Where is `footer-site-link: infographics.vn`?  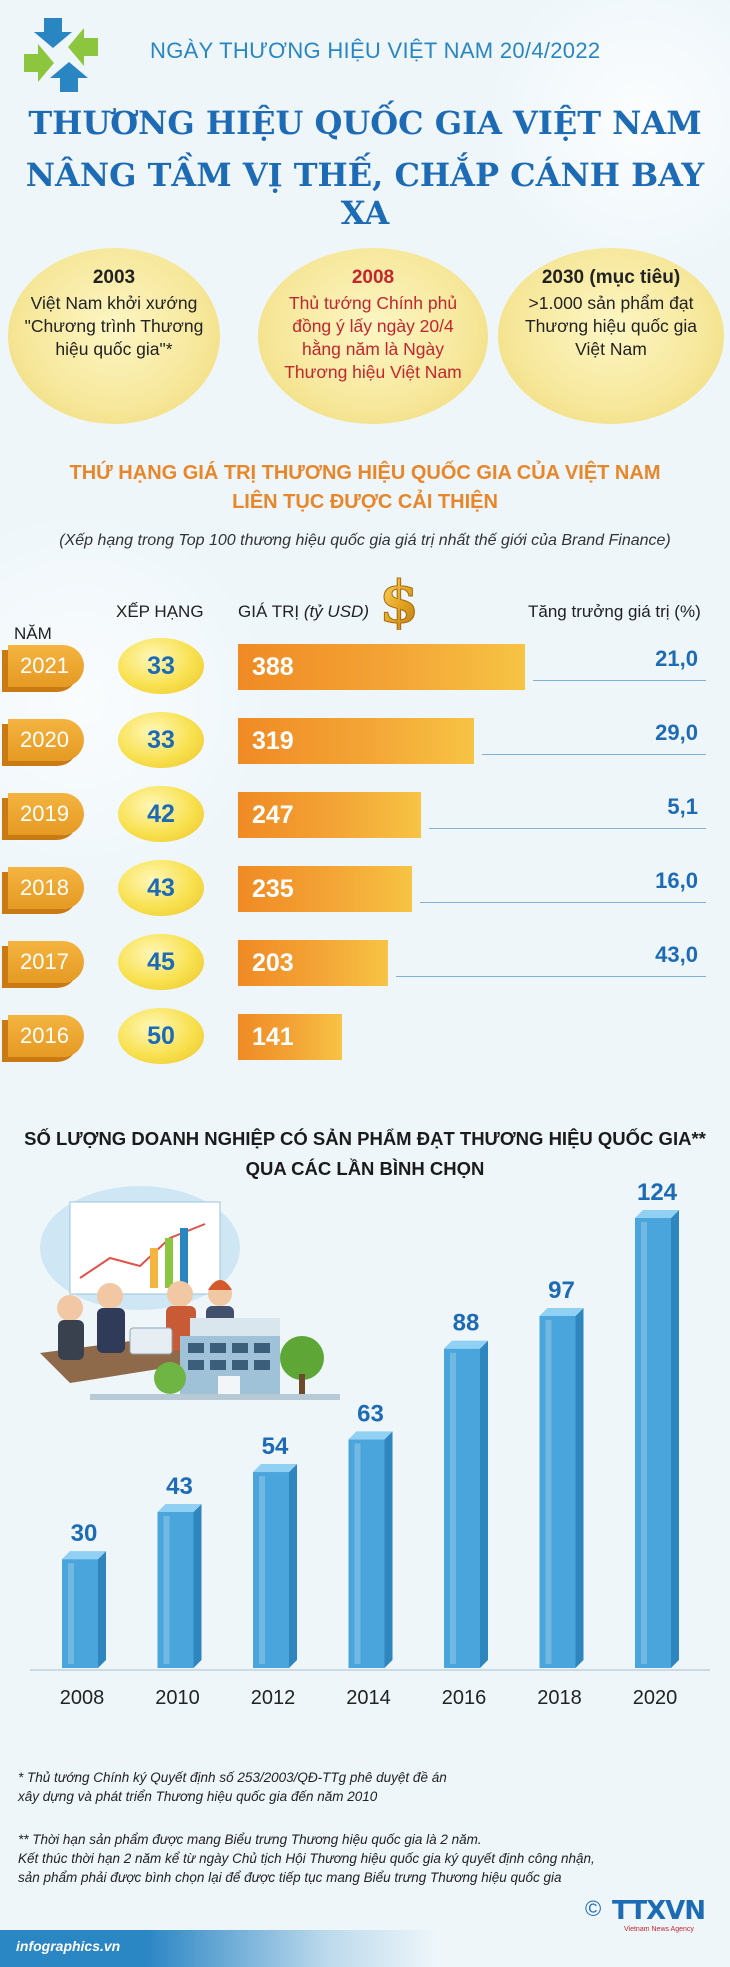 footer-site-link: infographics.vn is located at coordinates (68, 1946).